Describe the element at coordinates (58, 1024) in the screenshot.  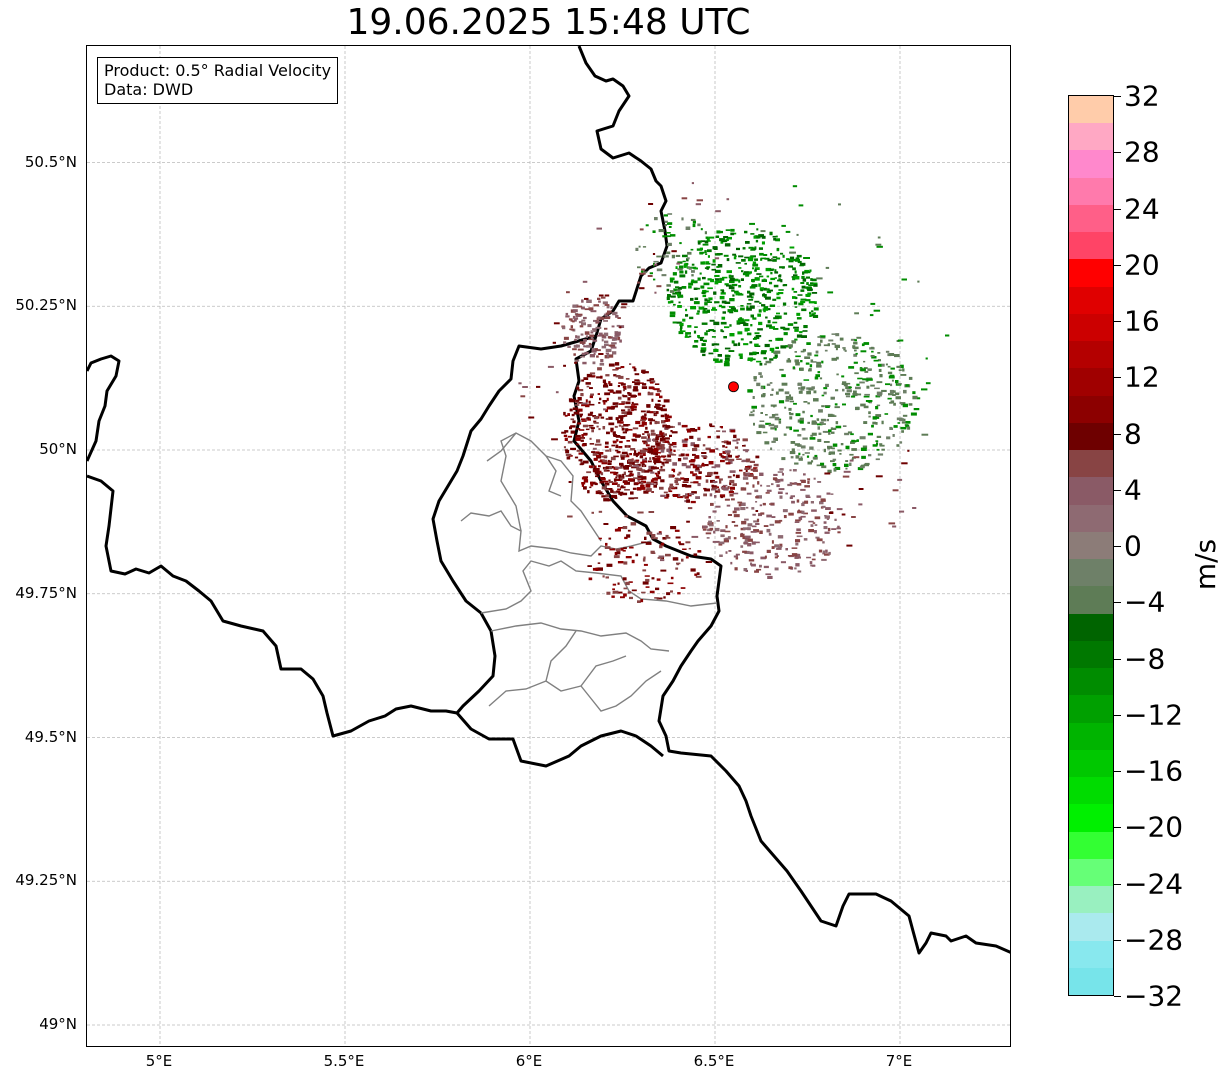
I see `lat-tick-label: 49°N` at that location.